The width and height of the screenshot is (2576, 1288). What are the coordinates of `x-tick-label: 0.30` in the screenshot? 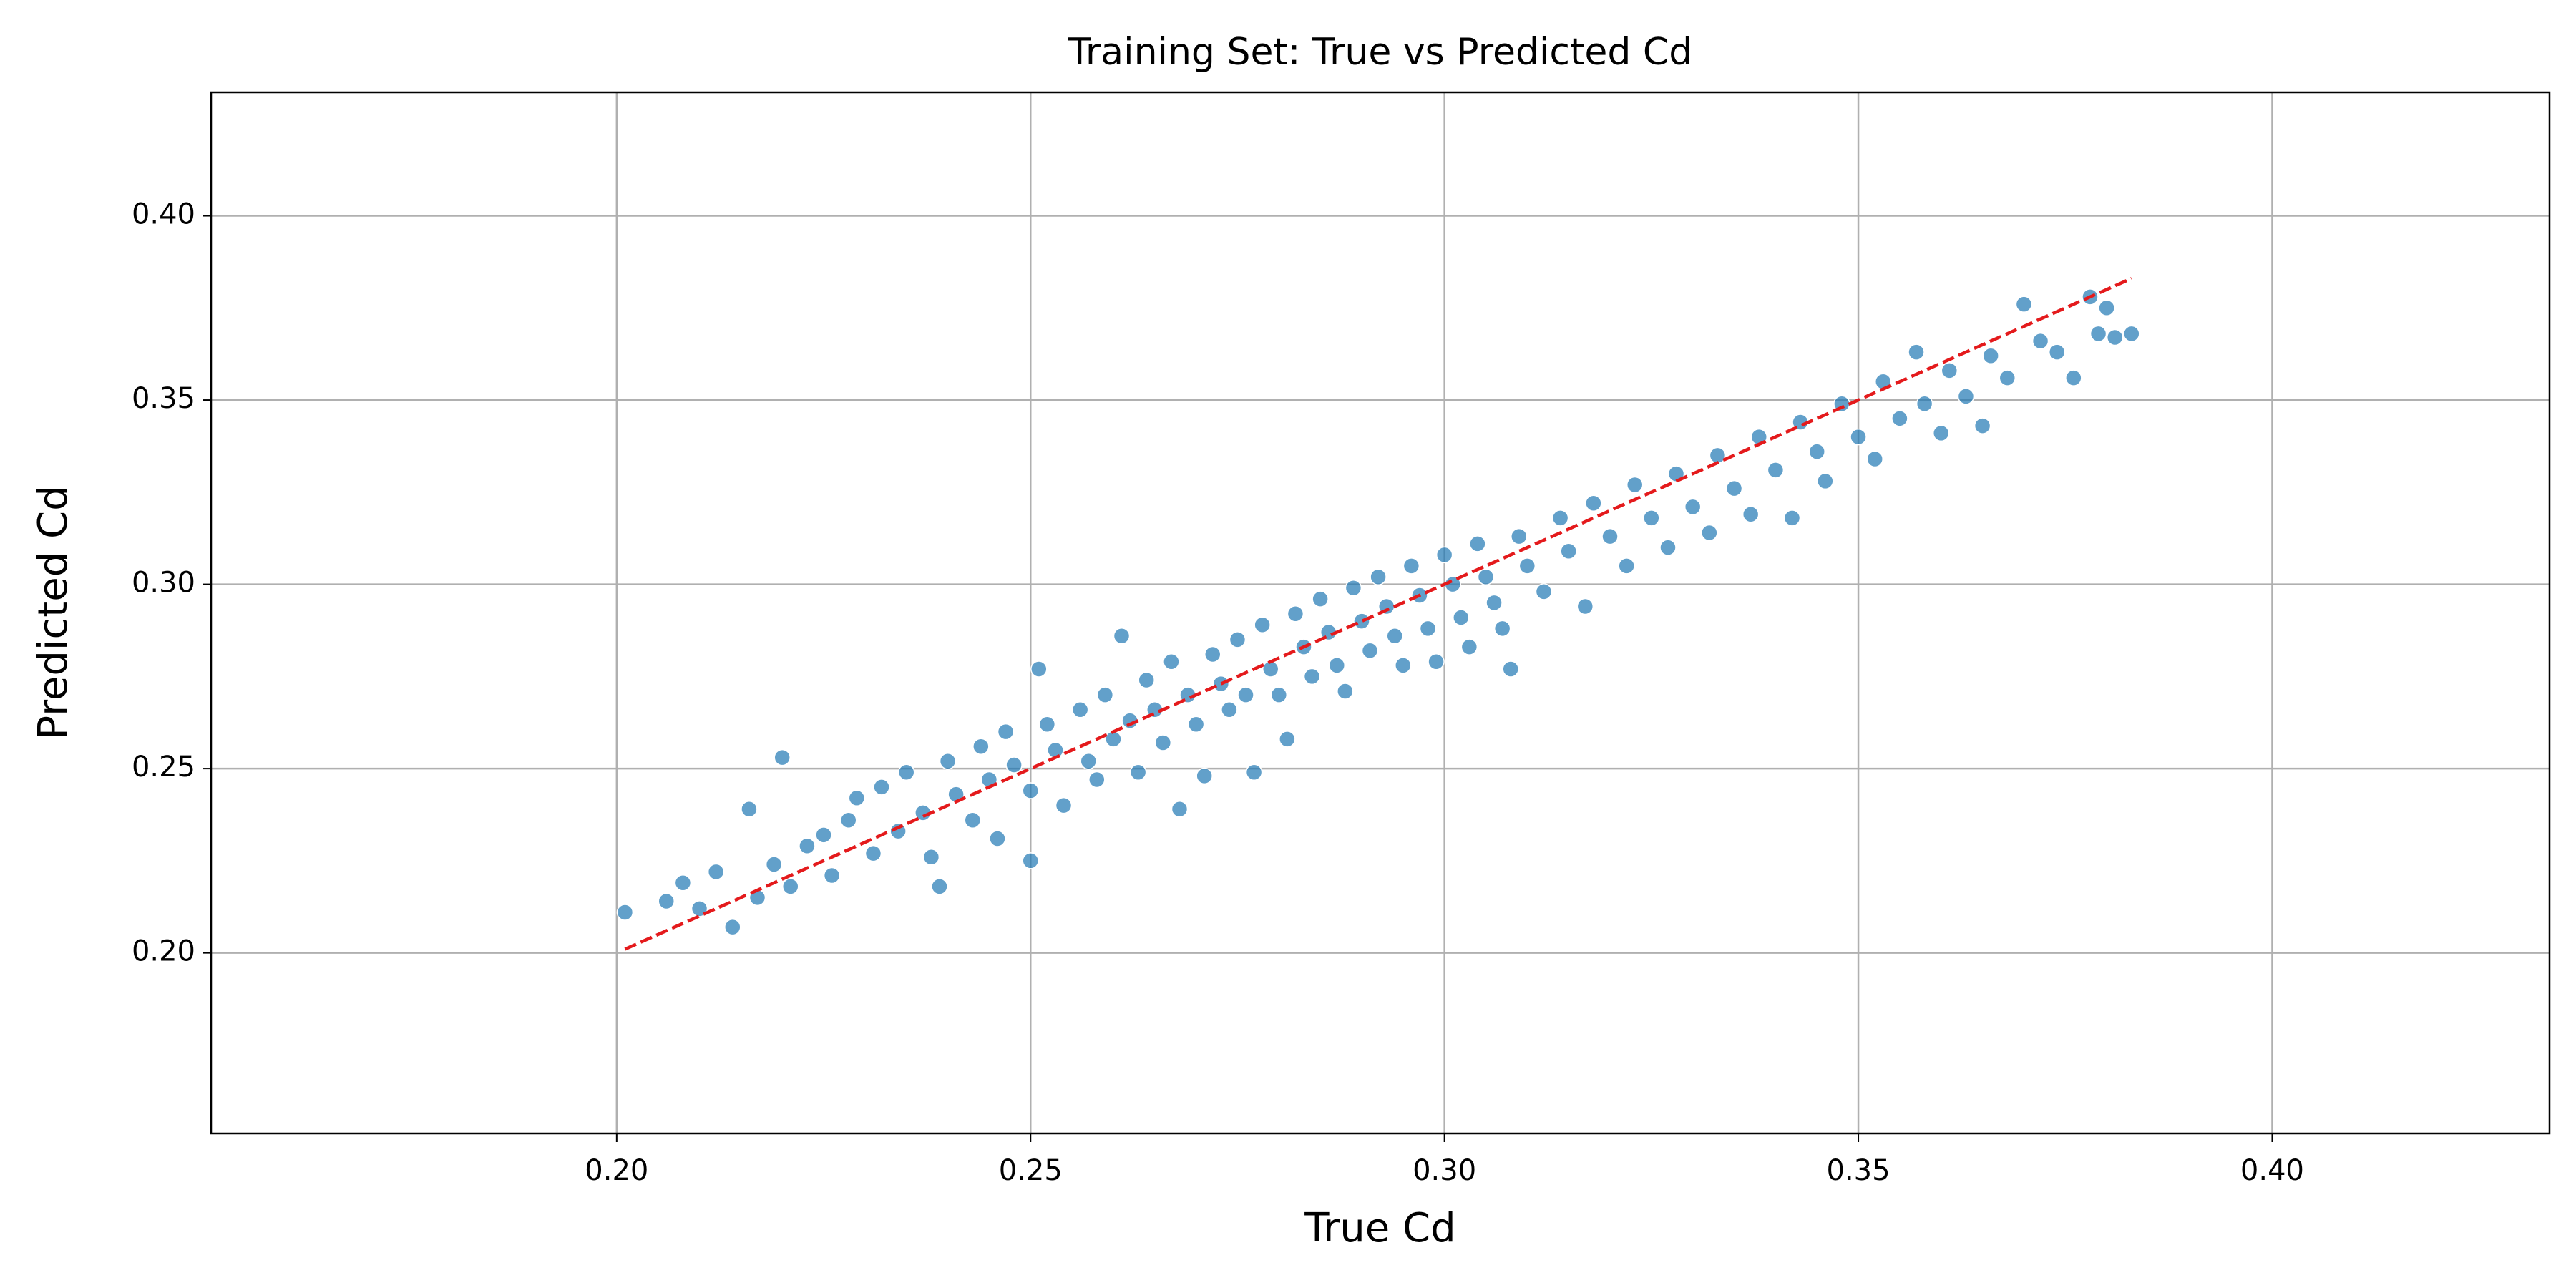 It's located at (1444, 1170).